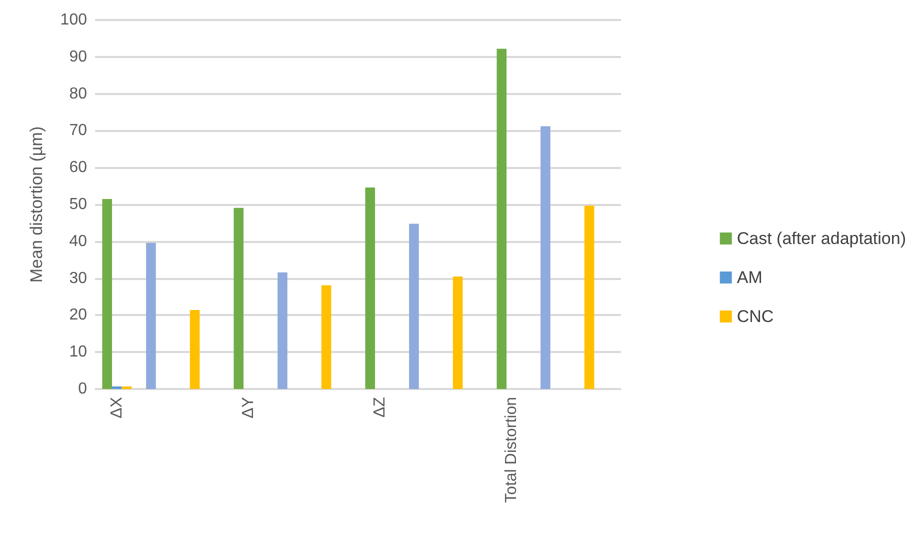 The height and width of the screenshot is (555, 921). What do you see at coordinates (78, 131) in the screenshot?
I see `y-tick-label: 70` at bounding box center [78, 131].